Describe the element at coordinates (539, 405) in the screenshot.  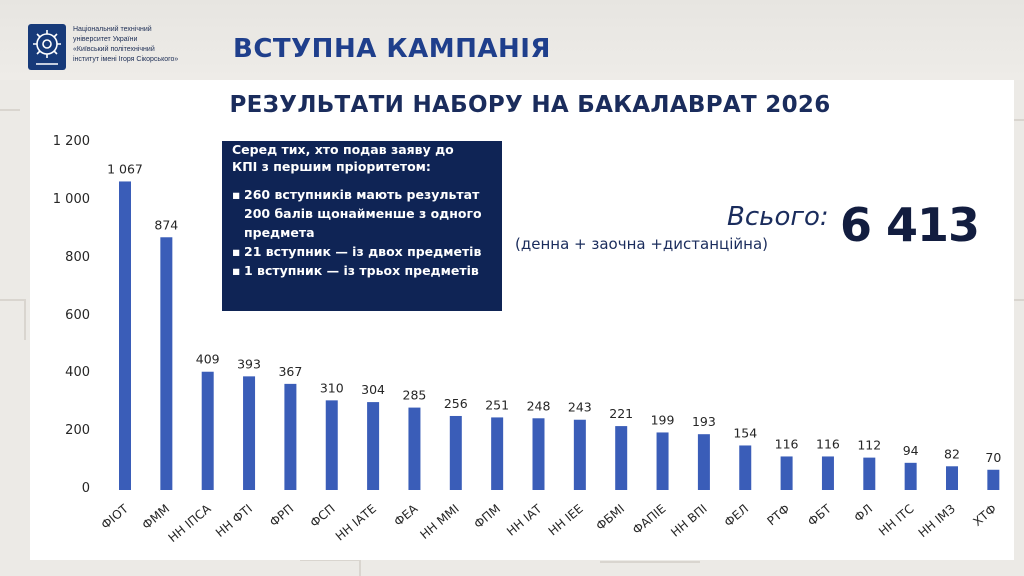
I see `bar-value-label: 248` at that location.